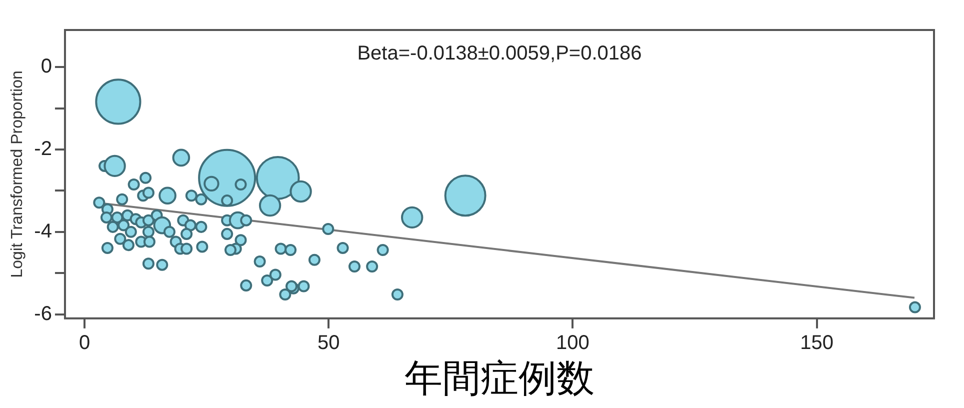 This screenshot has width=964, height=408. Describe the element at coordinates (43, 313) in the screenshot. I see `y-tick-label: -6` at that location.